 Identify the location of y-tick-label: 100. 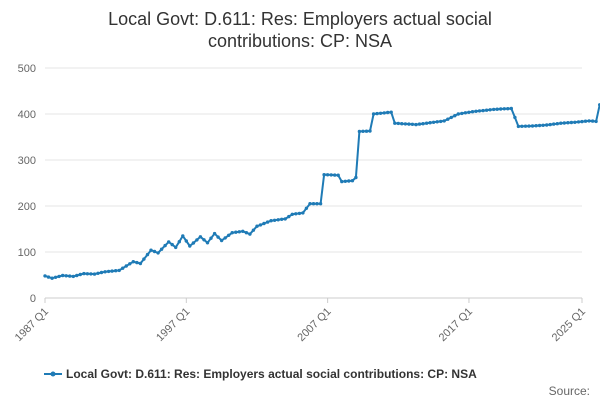
(27, 253).